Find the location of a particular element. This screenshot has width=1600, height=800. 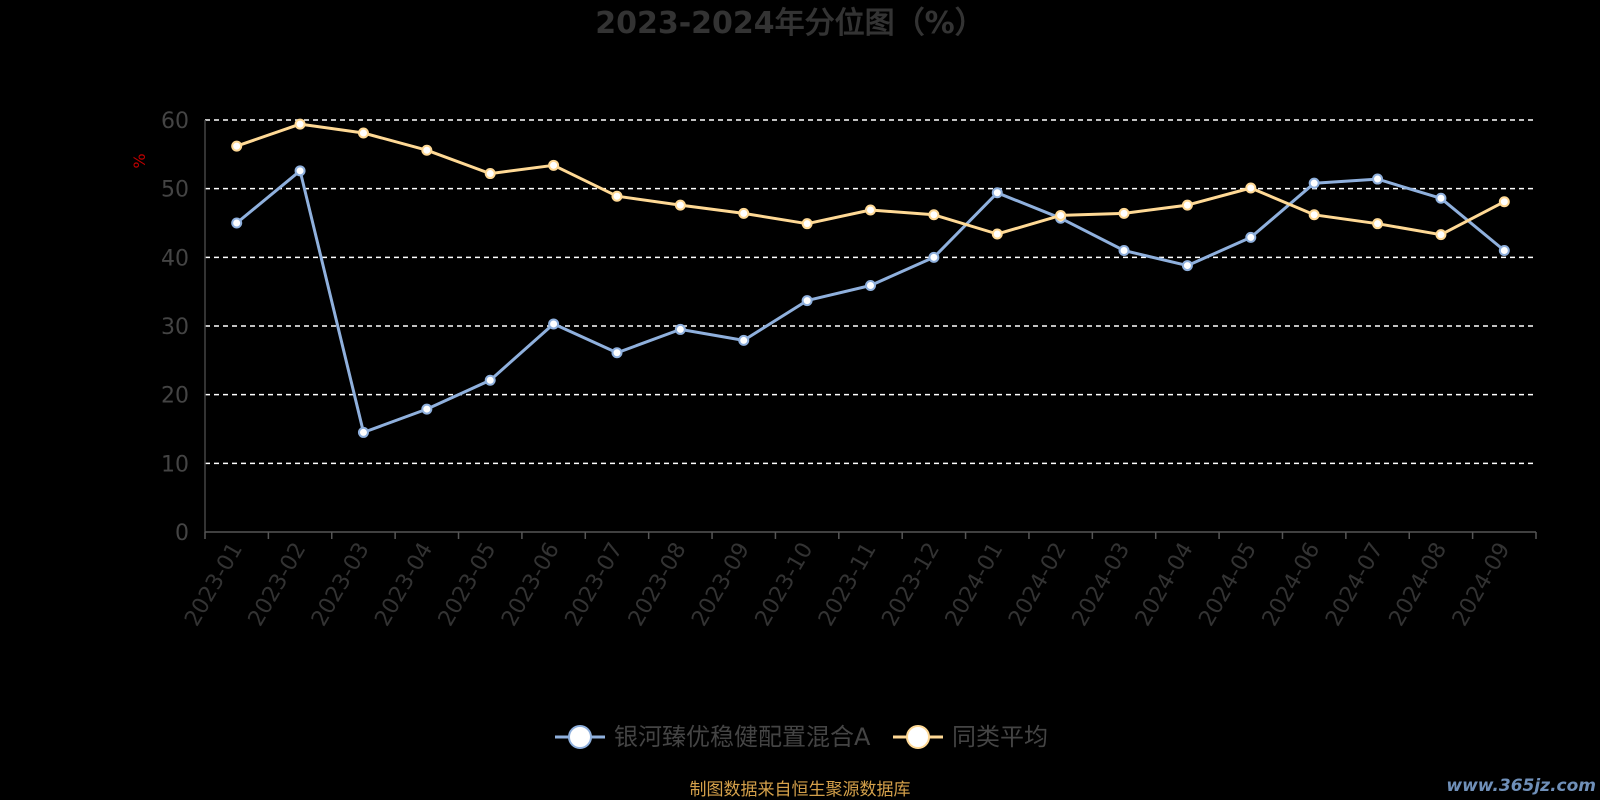

x-tick-label: 2024-01 is located at coordinates (975, 585).